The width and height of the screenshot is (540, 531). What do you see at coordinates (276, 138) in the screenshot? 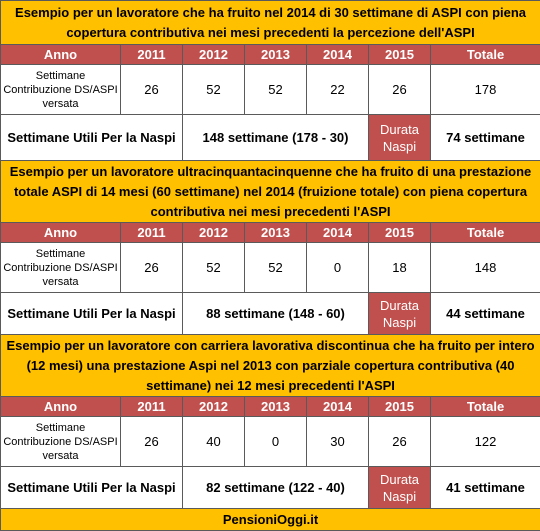
I see `utili-value: 148 settimane (178 - 30)` at bounding box center [276, 138].